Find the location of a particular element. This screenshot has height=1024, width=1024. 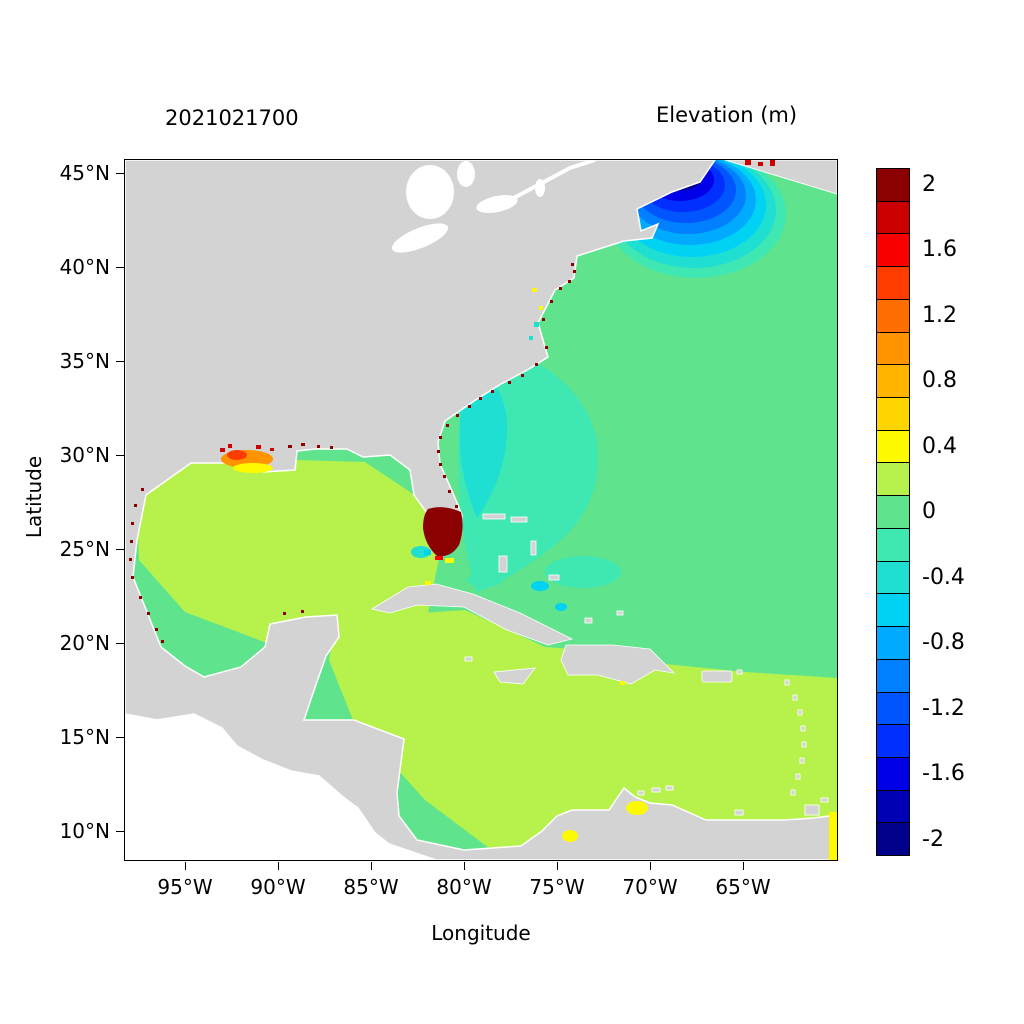

colorbar-tick-label: 0.8 is located at coordinates (939, 380).